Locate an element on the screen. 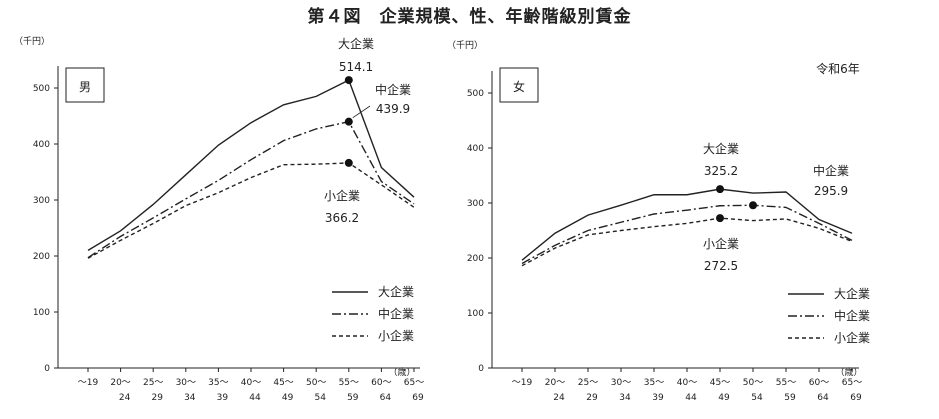 Image resolution: width=939 pixels, height=419 pixels. data-label: 366.2 is located at coordinates (342, 218).